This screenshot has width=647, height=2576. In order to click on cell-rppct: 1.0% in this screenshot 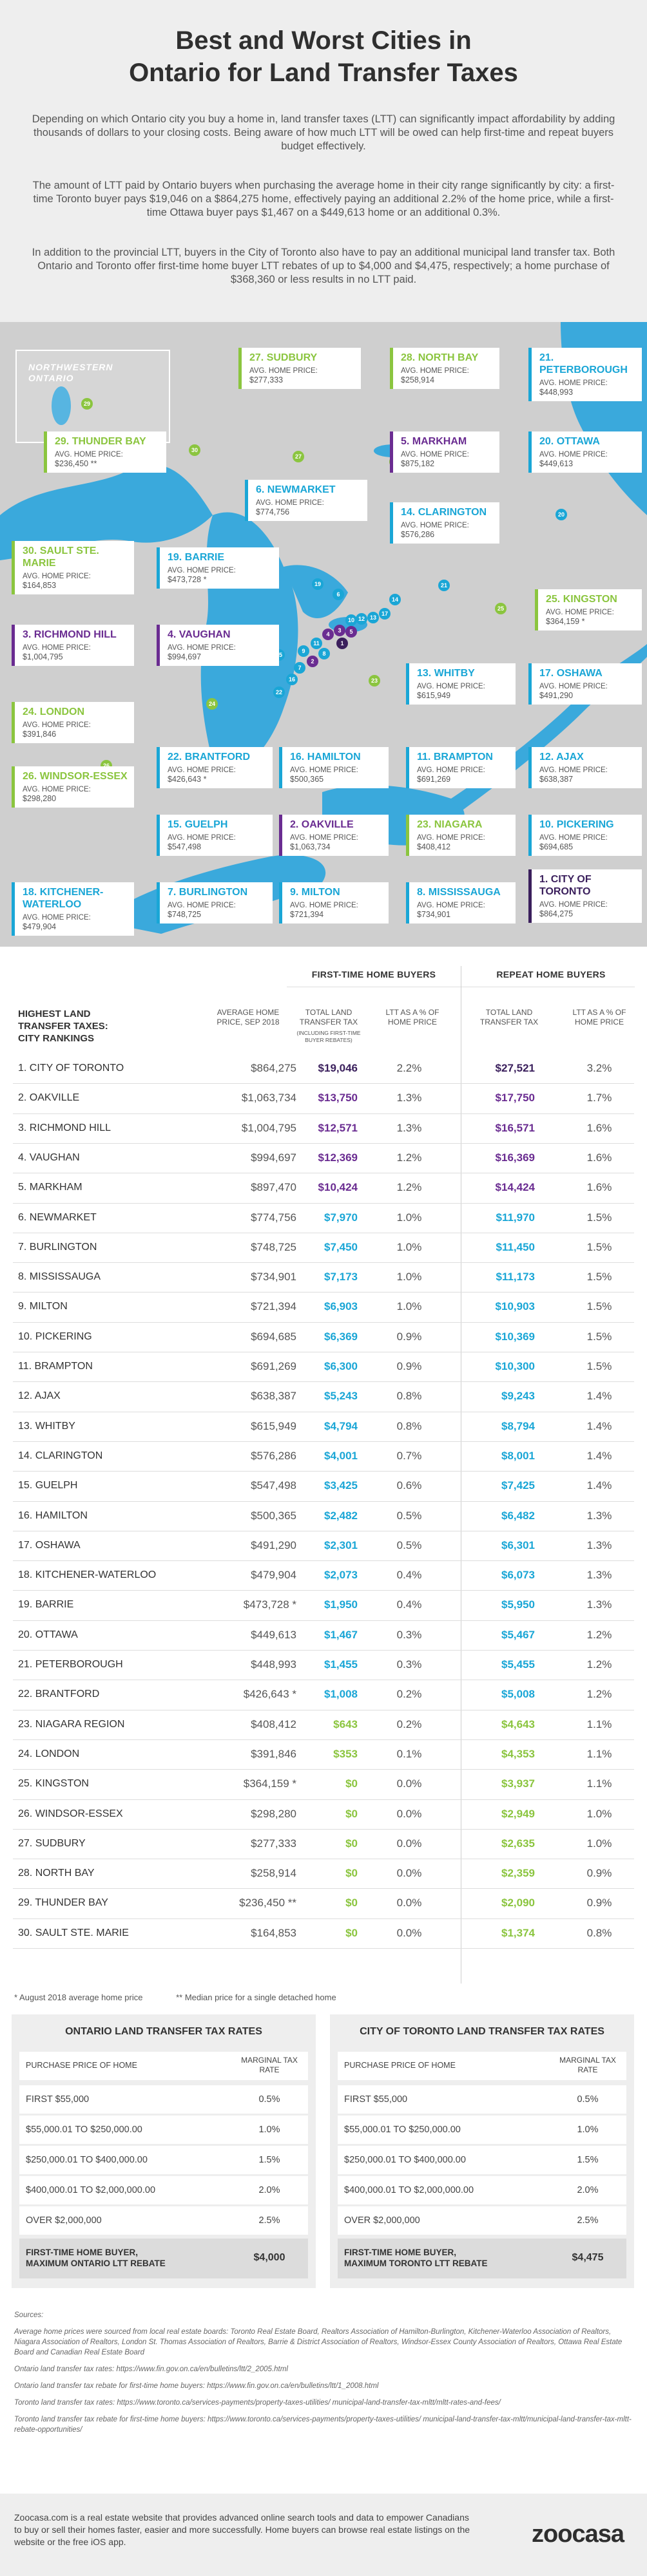, I will do `click(599, 1843)`.